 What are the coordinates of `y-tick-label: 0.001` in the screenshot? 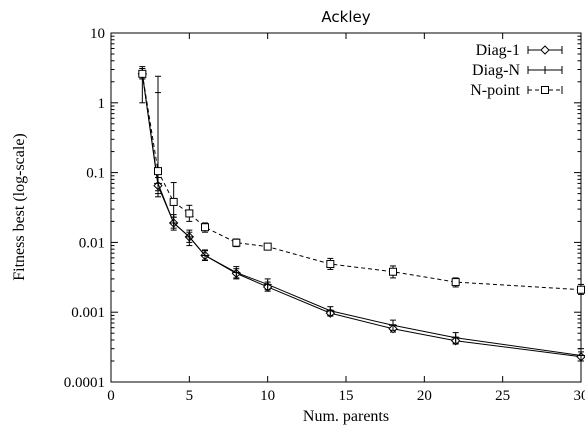 It's located at (88, 313).